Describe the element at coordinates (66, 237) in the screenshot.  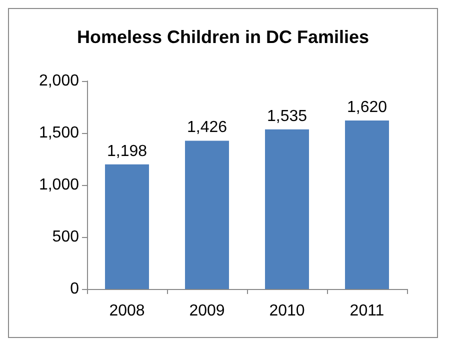
I see `y-tick-label: 500` at that location.